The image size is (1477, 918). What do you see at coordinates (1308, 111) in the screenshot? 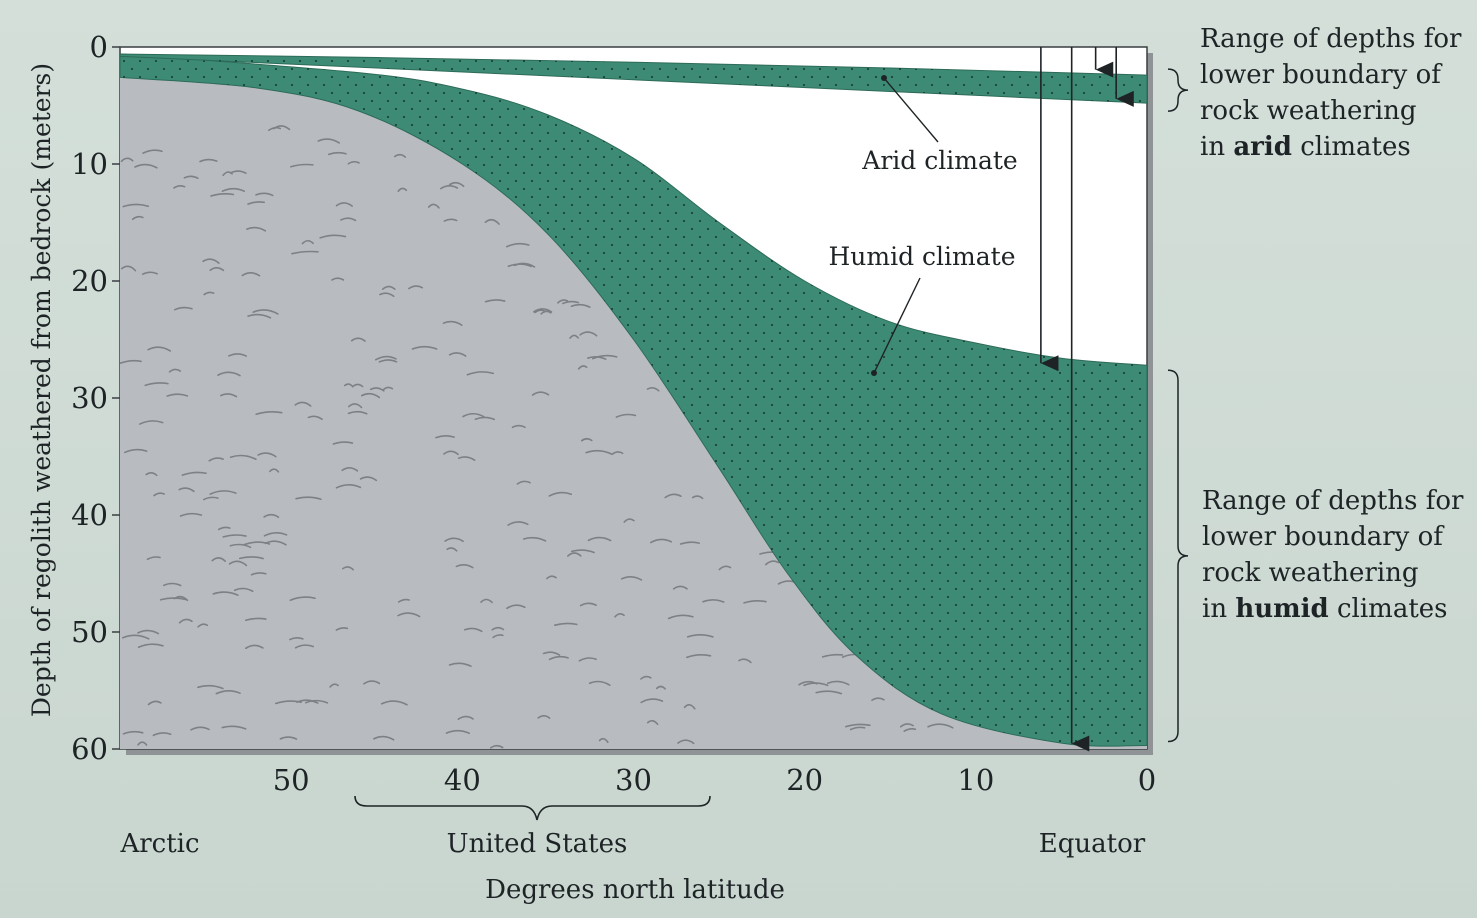
I see `arid-range-text-line: rock weathering` at bounding box center [1308, 111].